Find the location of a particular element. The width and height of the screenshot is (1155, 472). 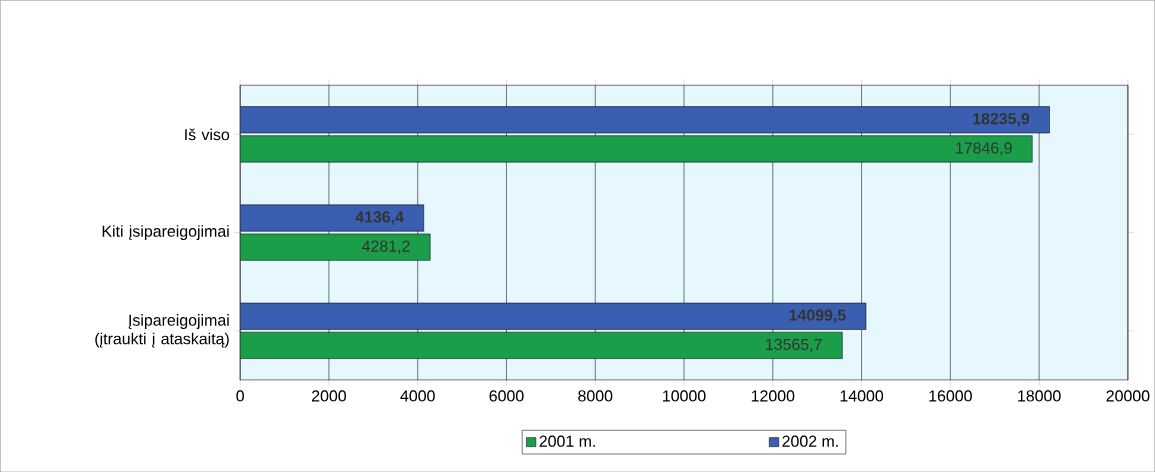

x-tick-label: 10000 is located at coordinates (684, 396).